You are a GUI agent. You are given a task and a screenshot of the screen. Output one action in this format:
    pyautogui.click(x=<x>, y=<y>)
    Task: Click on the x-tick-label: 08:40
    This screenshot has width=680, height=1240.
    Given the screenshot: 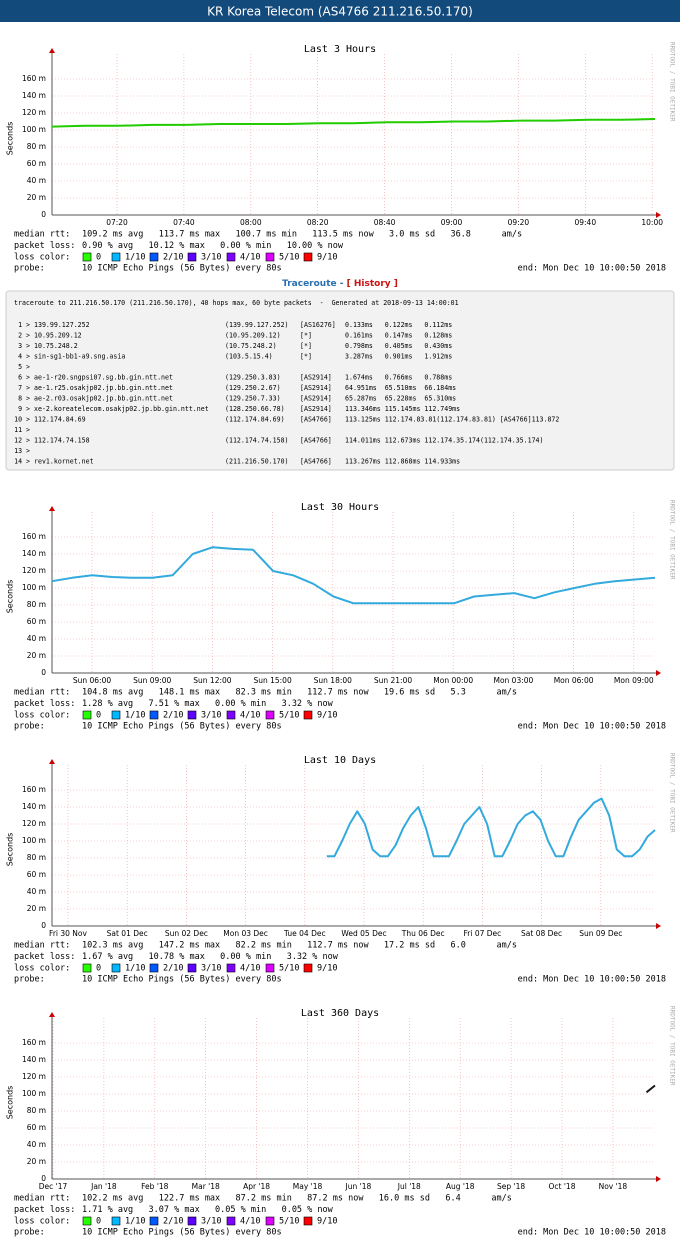 What is the action you would take?
    pyautogui.click(x=385, y=222)
    